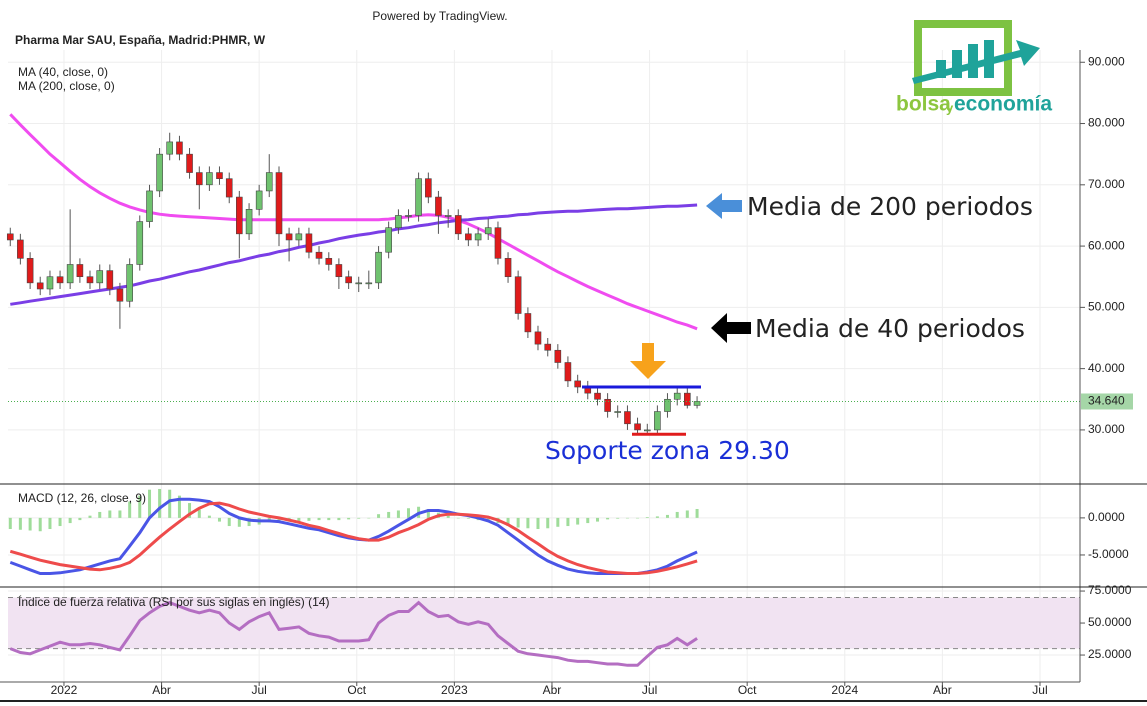  Describe the element at coordinates (1003, 104) in the screenshot. I see `logo-text: economía` at that location.